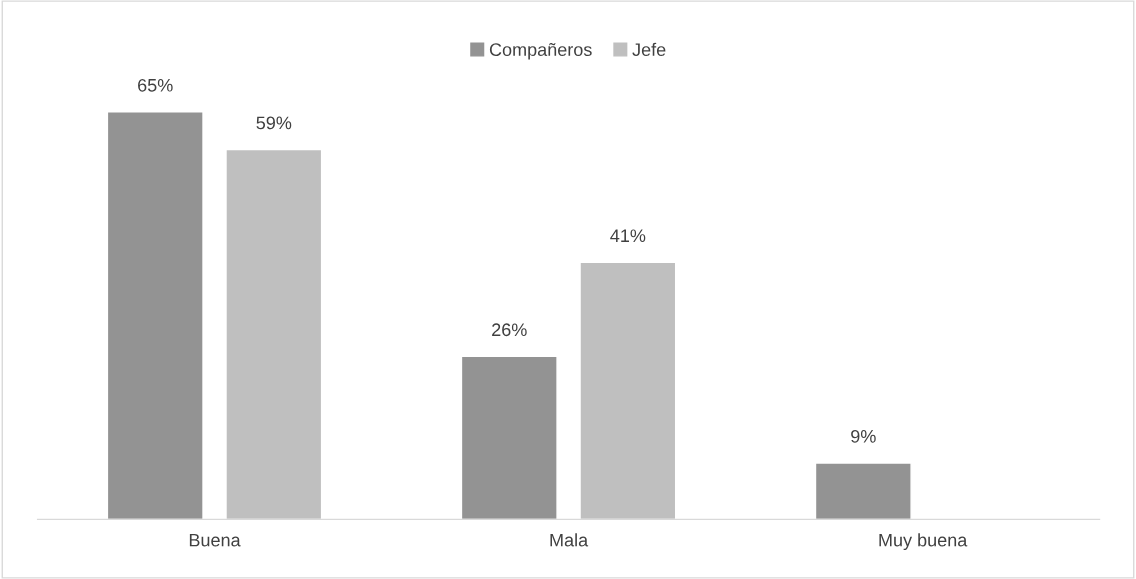 Image resolution: width=1136 pixels, height=579 pixels. What do you see at coordinates (923, 542) in the screenshot?
I see `x-tick-label: Muy buena` at bounding box center [923, 542].